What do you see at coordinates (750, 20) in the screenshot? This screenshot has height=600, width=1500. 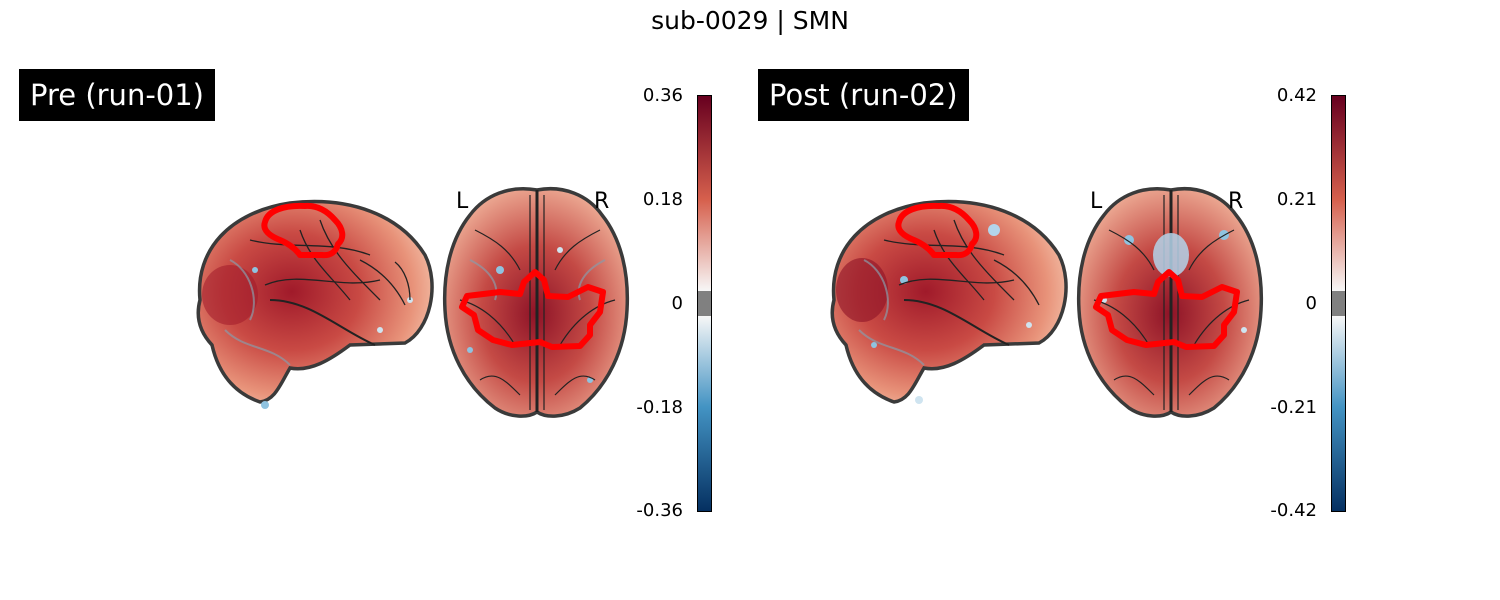 I see `figure-title: sub-0029 | SMN` at bounding box center [750, 20].